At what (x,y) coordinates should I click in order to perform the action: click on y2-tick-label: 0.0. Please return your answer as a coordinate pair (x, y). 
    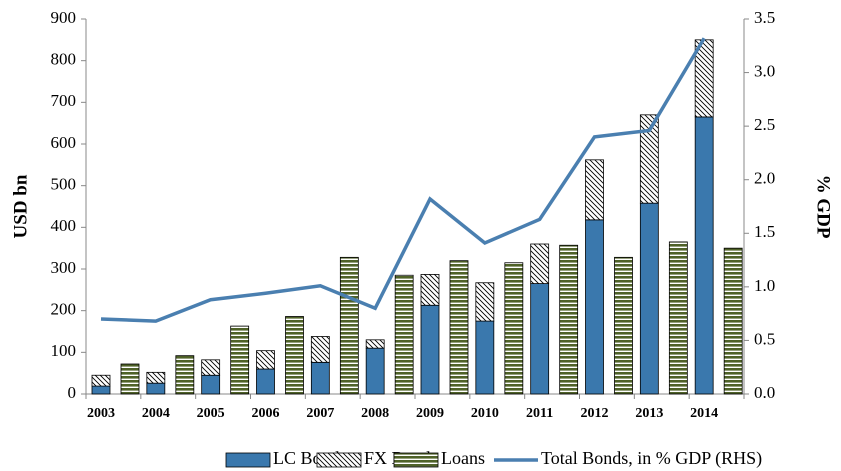
    Looking at the image, I should click on (764, 392).